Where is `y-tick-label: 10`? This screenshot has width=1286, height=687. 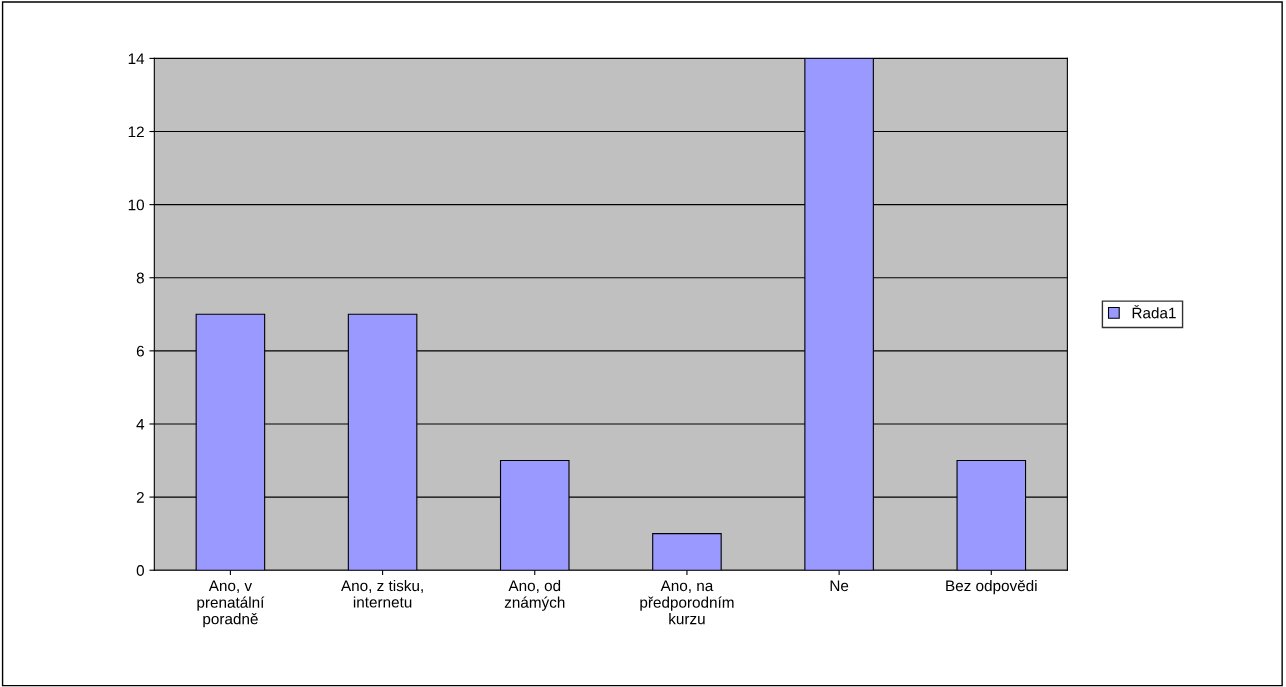
y-tick-label: 10 is located at coordinates (136, 205).